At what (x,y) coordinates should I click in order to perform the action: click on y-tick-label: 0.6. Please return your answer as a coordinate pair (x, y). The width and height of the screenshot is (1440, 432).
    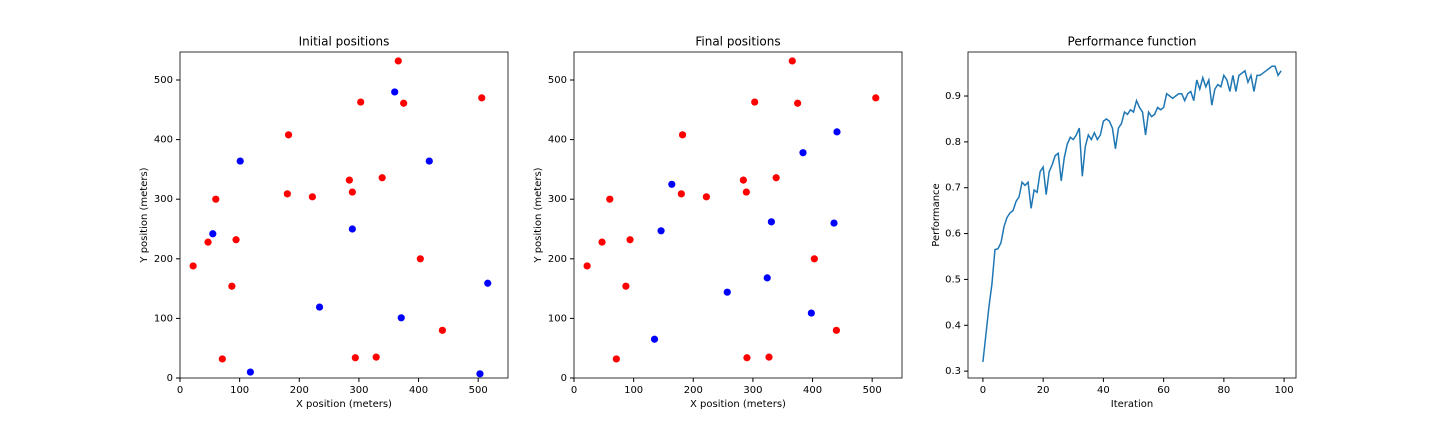
    Looking at the image, I should click on (953, 234).